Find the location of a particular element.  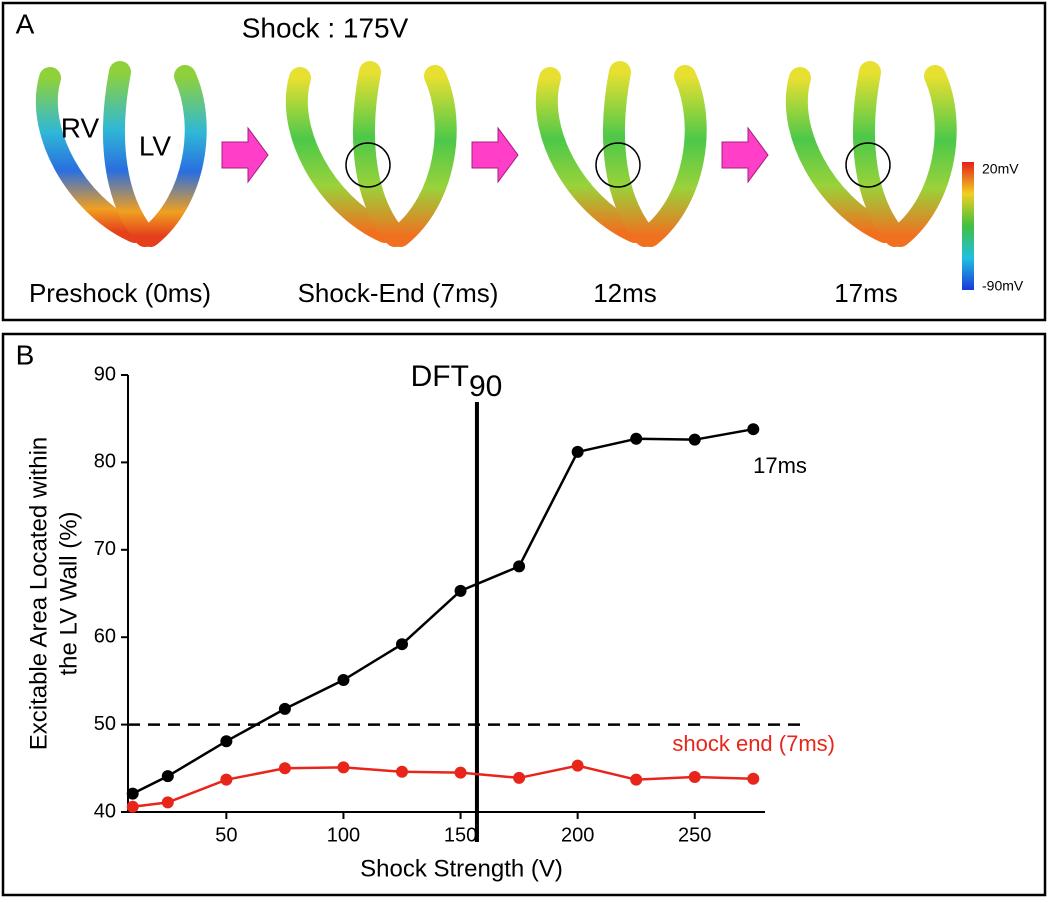

y-tick-label: 40 is located at coordinates (105, 811).